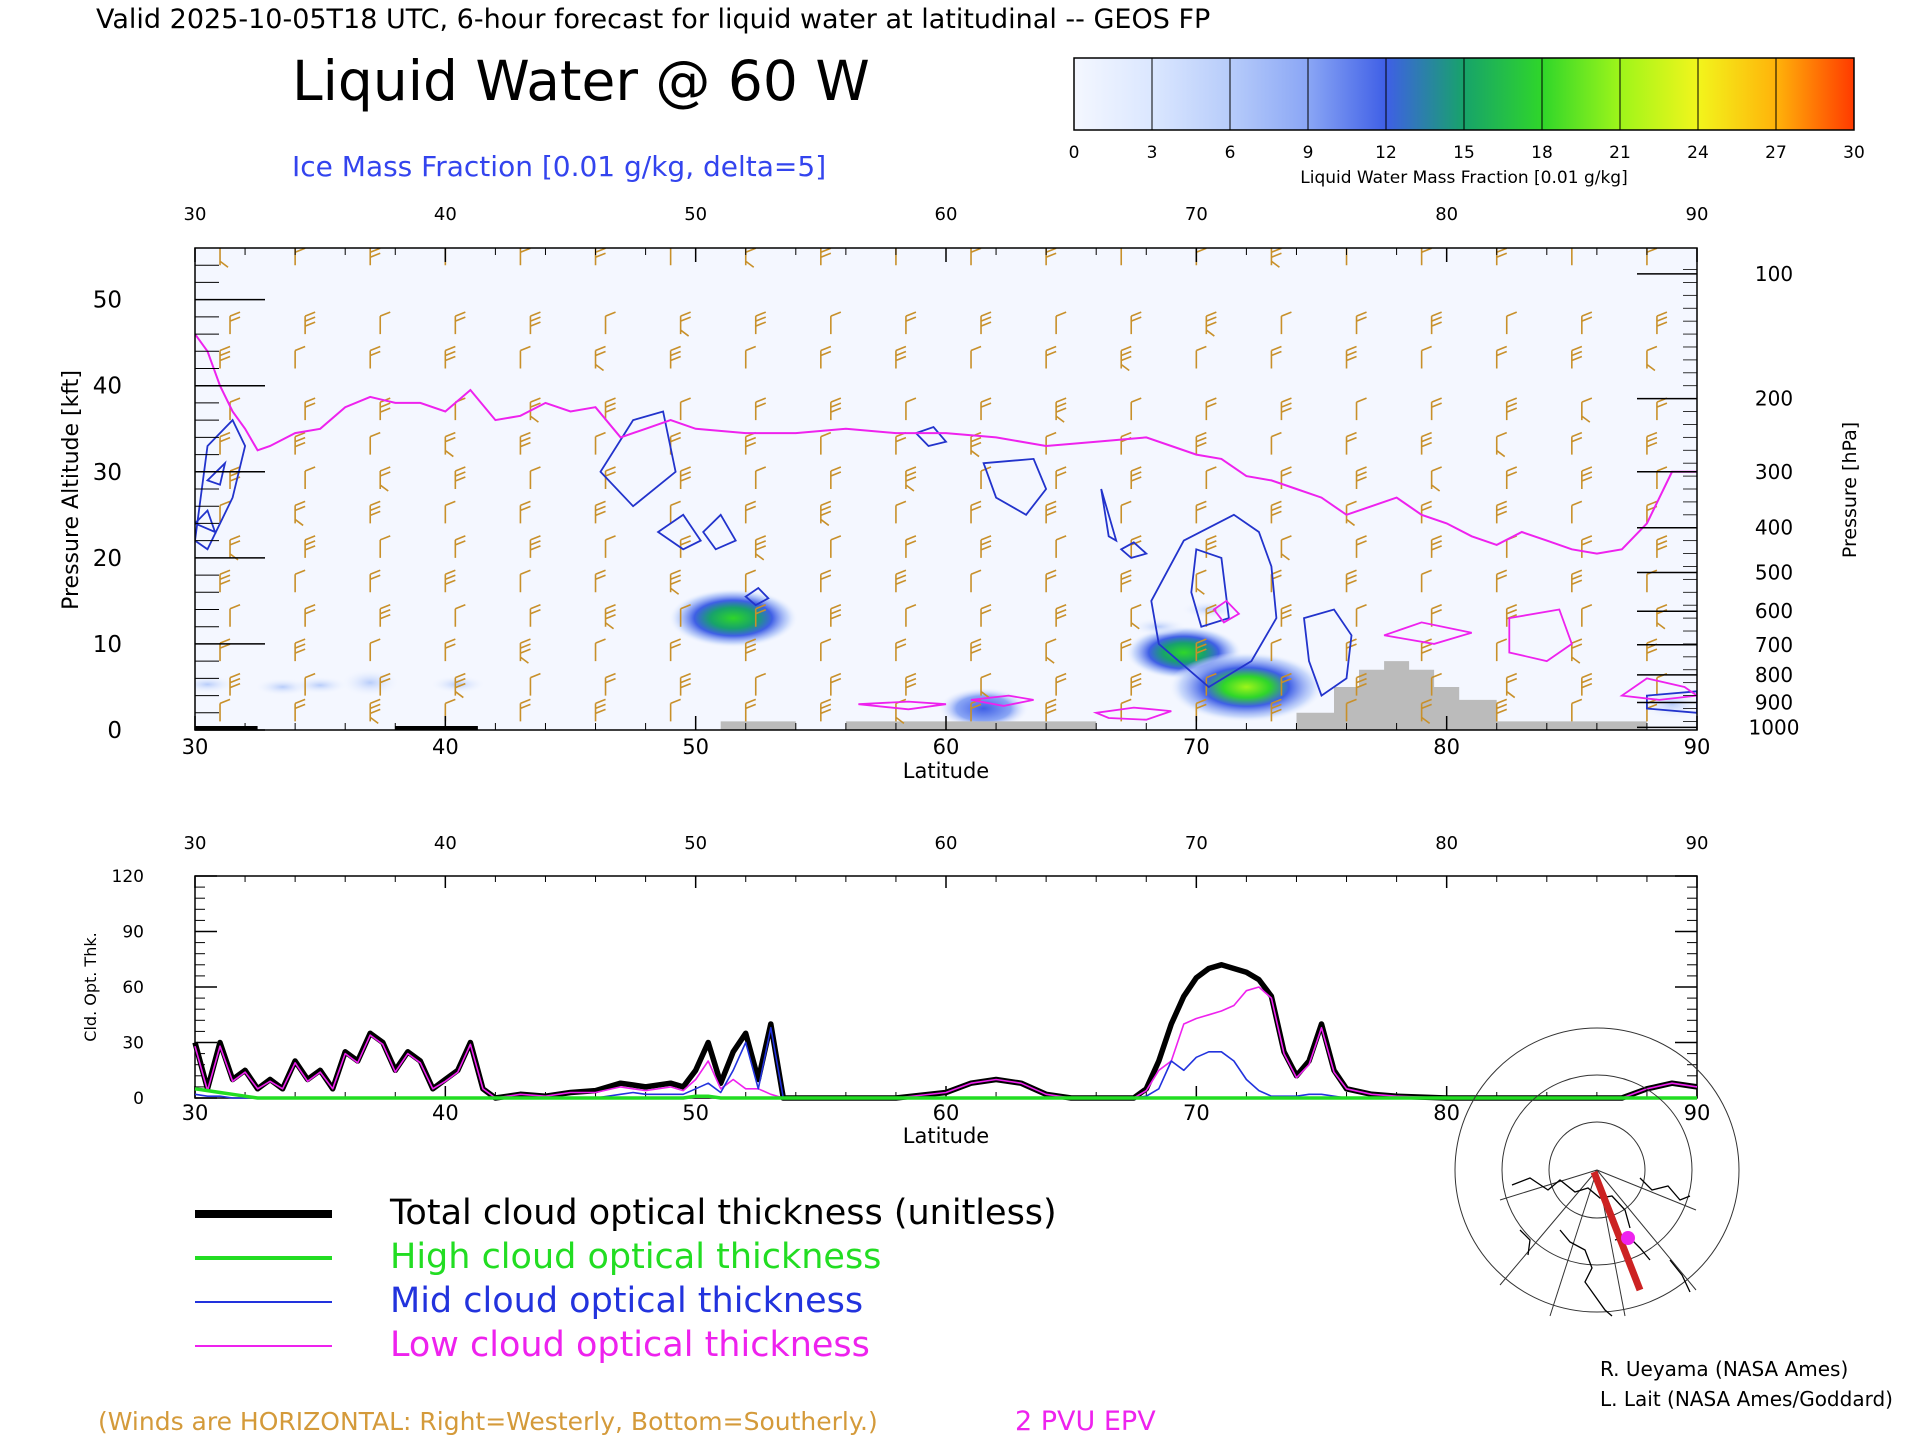 The width and height of the screenshot is (1920, 1444). What do you see at coordinates (1597, 1172) in the screenshot?
I see `inset-map-graticule` at bounding box center [1597, 1172].